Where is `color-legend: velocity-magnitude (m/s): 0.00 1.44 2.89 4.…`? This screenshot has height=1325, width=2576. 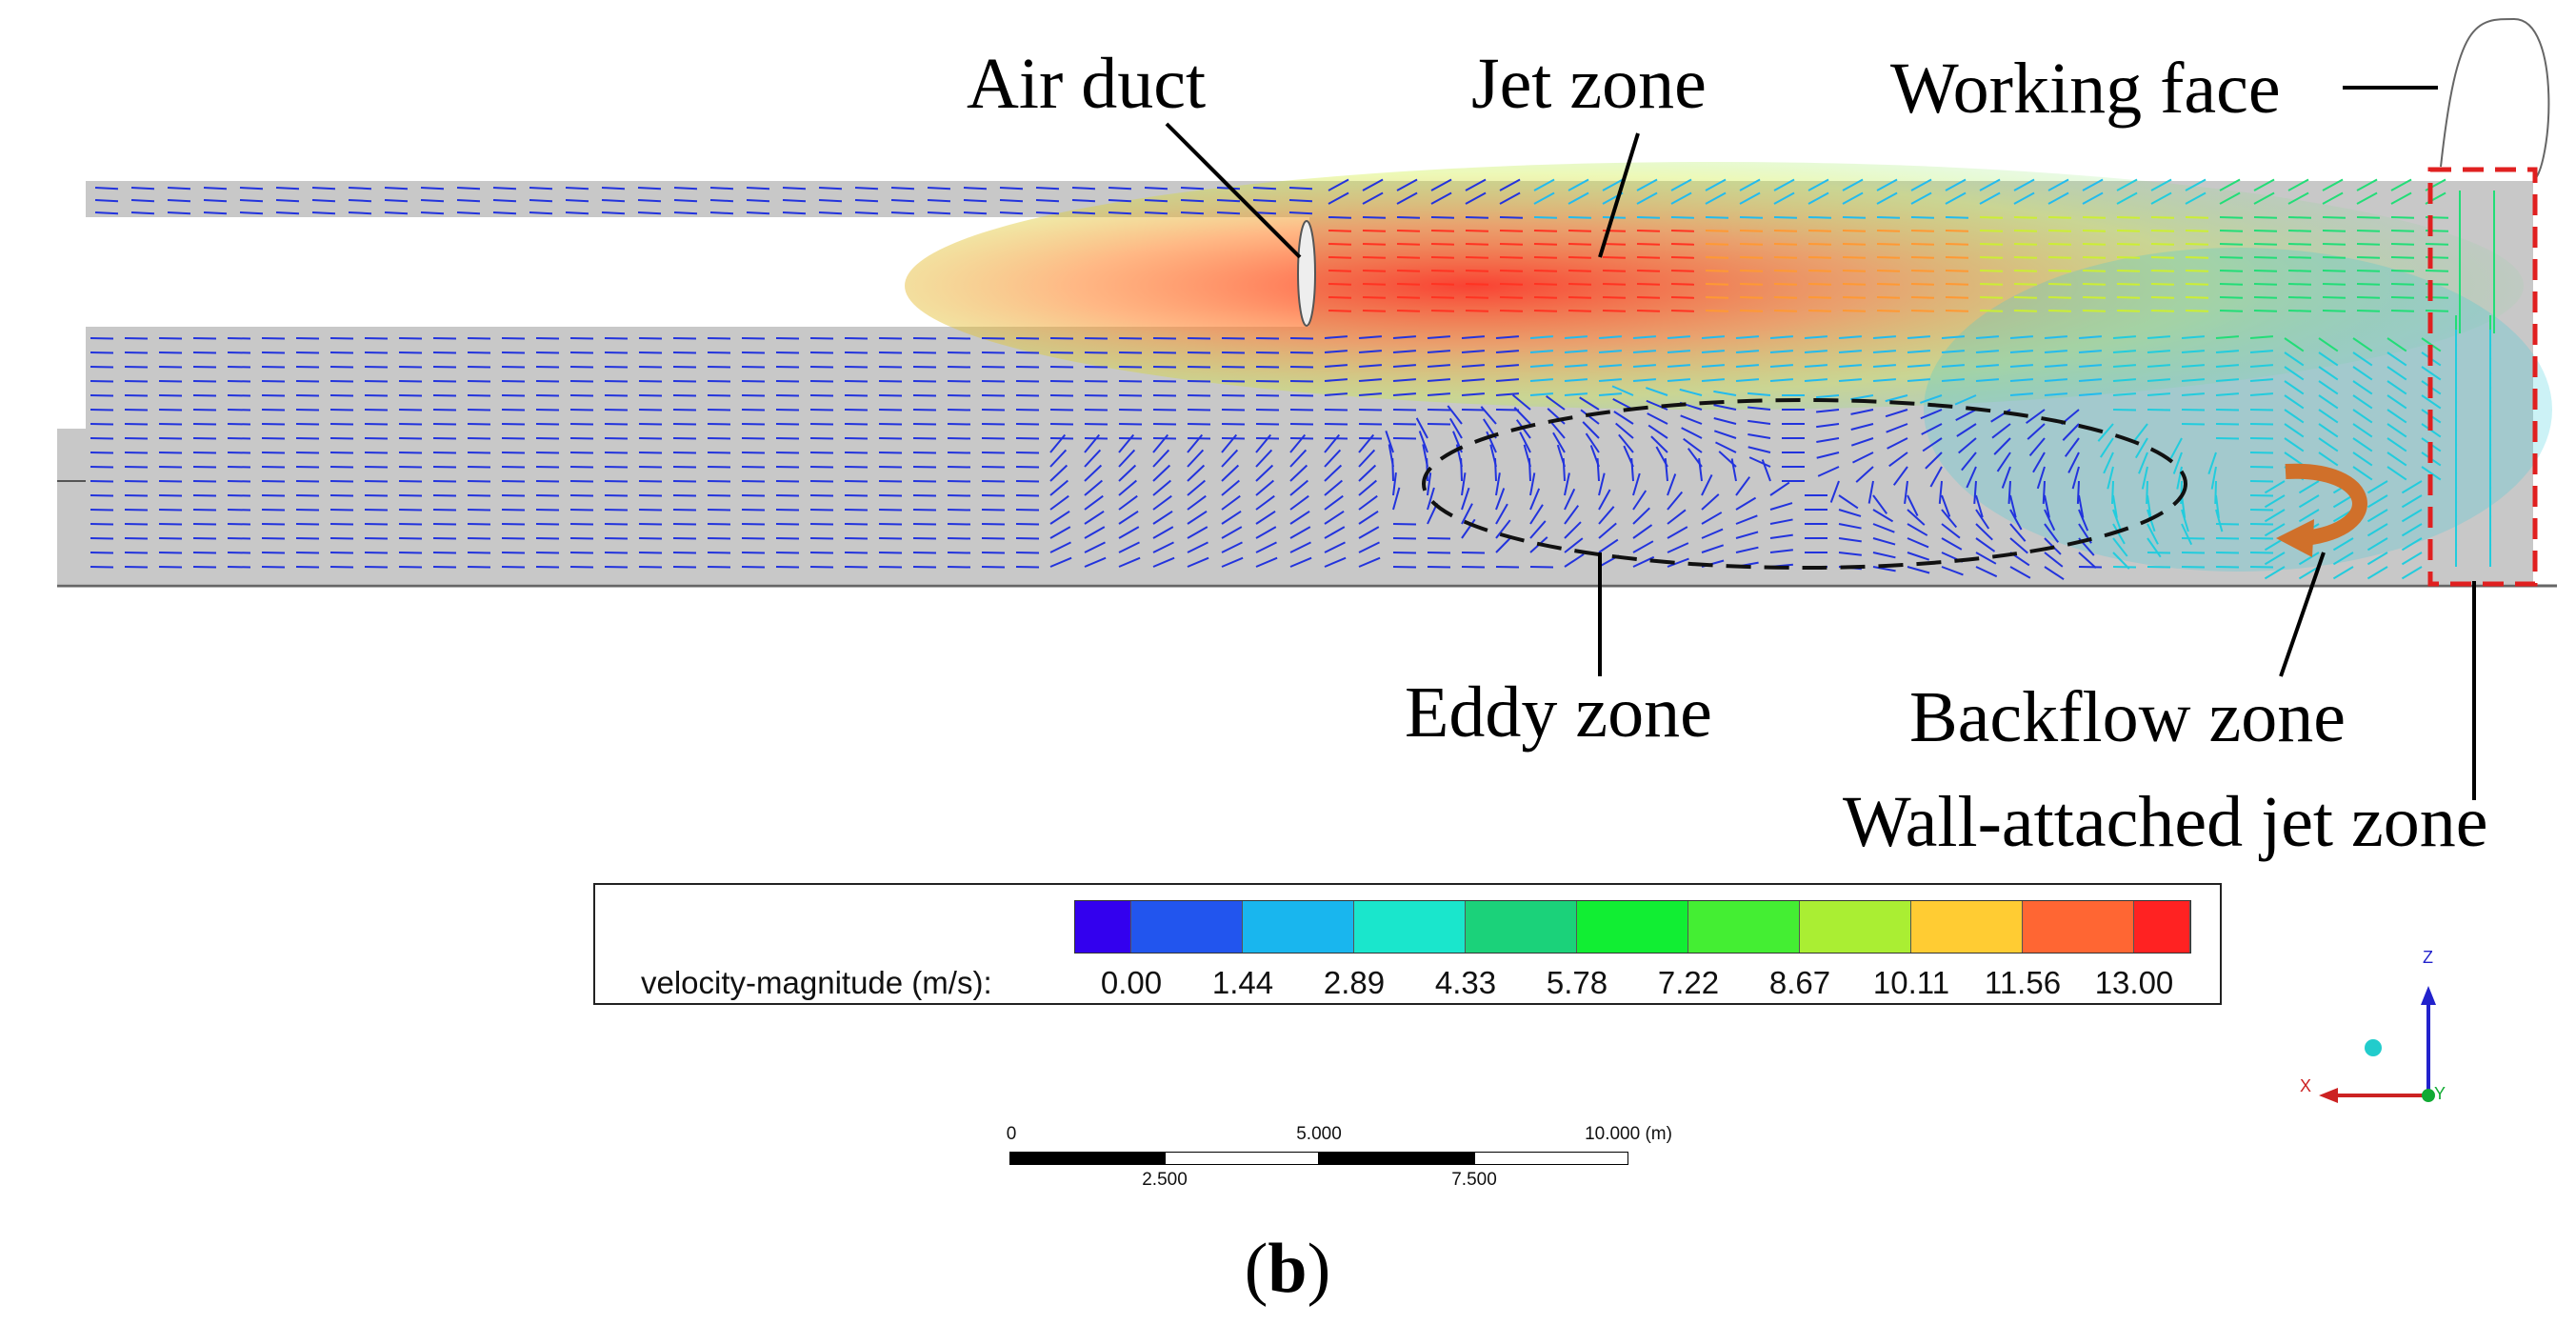 color-legend: velocity-magnitude (m/s): 0.00 1.44 2.89 4.… is located at coordinates (1407, 944).